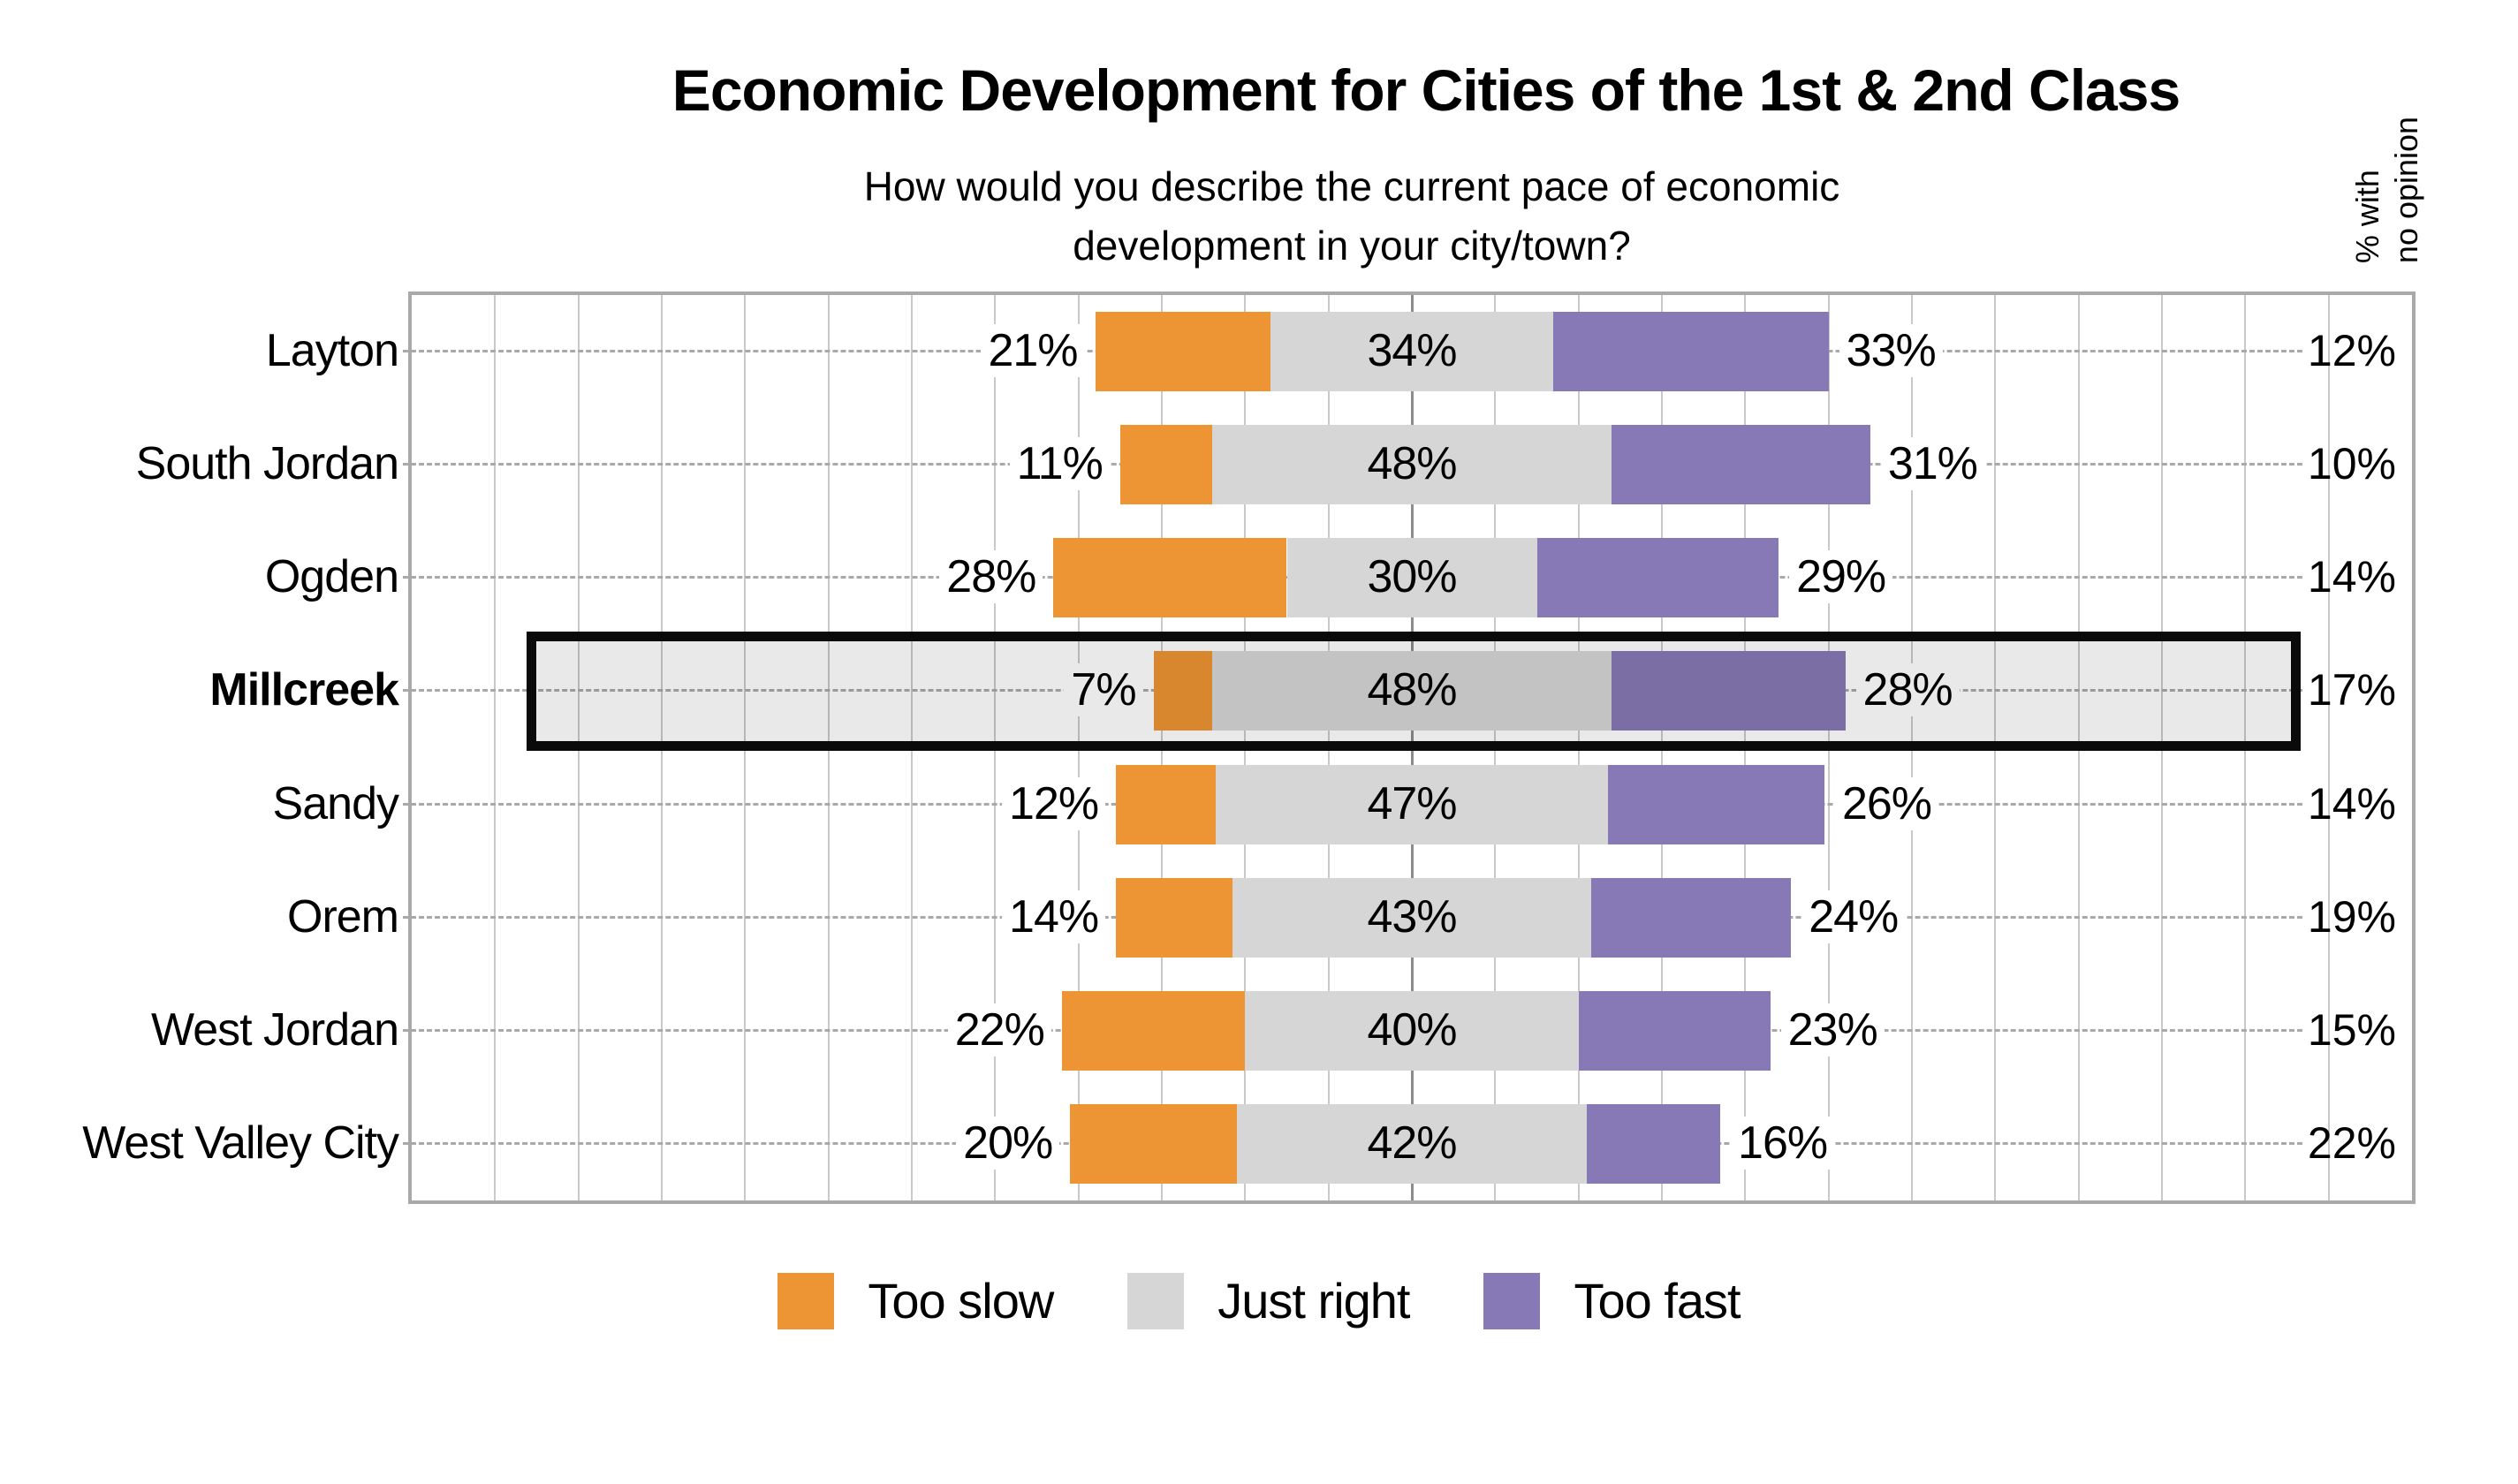 The height and width of the screenshot is (1484, 2518). I want to click on just-right-value-label: 42%, so click(1412, 1143).